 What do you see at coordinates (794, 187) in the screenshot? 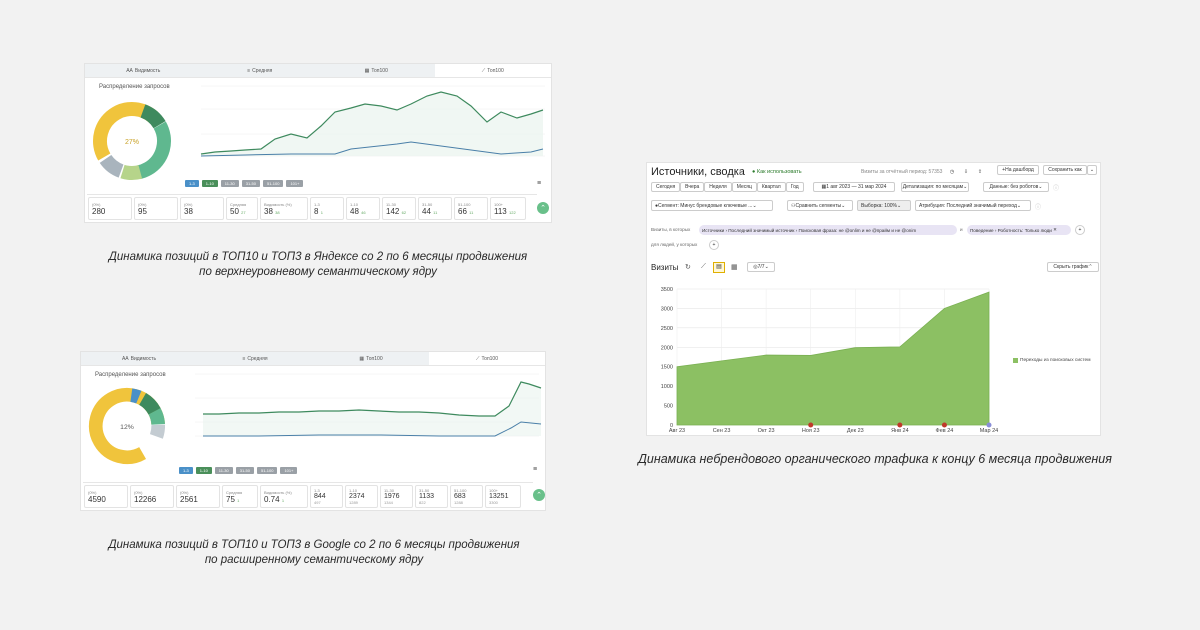
I see `period-year: Год` at bounding box center [794, 187].